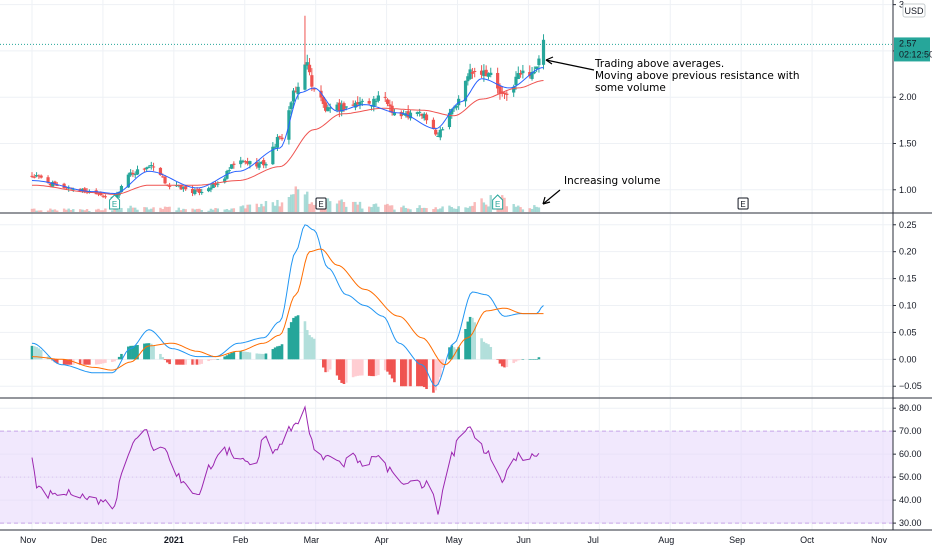 This screenshot has height=550, width=932. I want to click on earnings-label: E, so click(320, 204).